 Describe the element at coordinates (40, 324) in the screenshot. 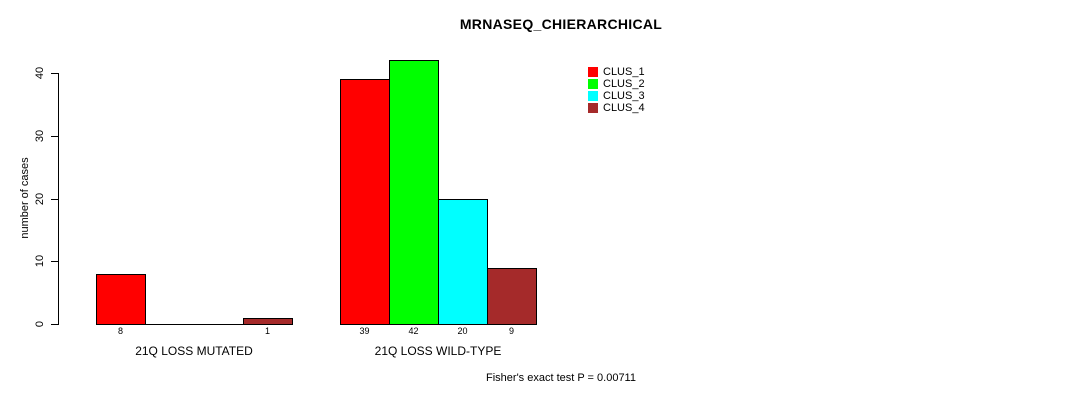

I see `y-tick-label: 0` at that location.